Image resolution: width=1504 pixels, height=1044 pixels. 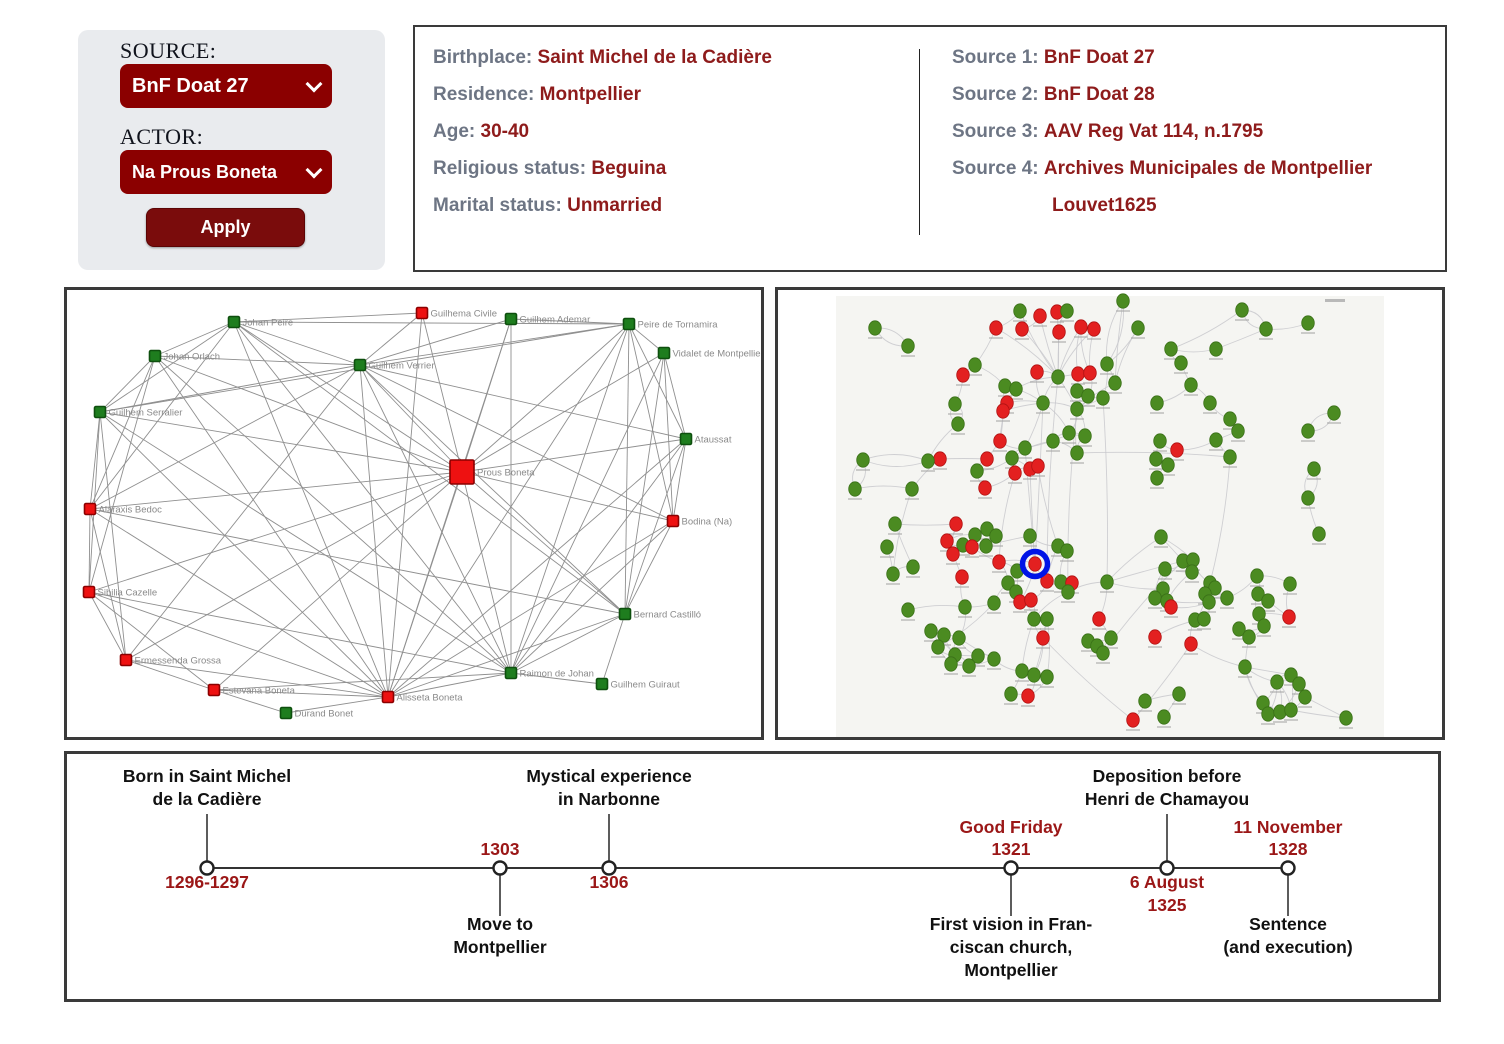 I want to click on ego-node-vidalet-de-montpellier, so click(x=664, y=353).